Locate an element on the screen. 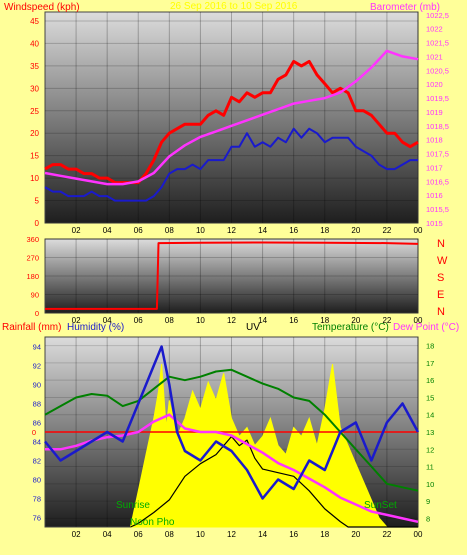 The image size is (467, 555). wind-xtick-label: 08 is located at coordinates (169, 230).